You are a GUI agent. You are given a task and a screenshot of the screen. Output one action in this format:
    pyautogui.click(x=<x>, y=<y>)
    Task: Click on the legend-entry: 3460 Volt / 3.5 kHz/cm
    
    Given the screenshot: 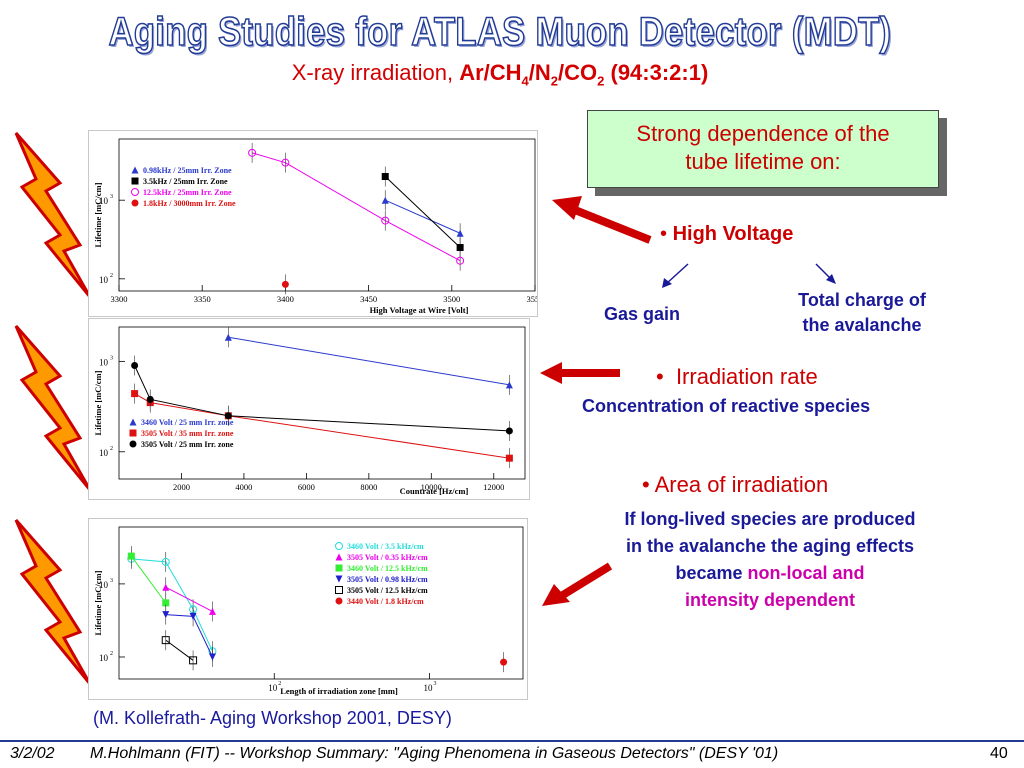 What is the action you would take?
    pyautogui.click(x=385, y=546)
    